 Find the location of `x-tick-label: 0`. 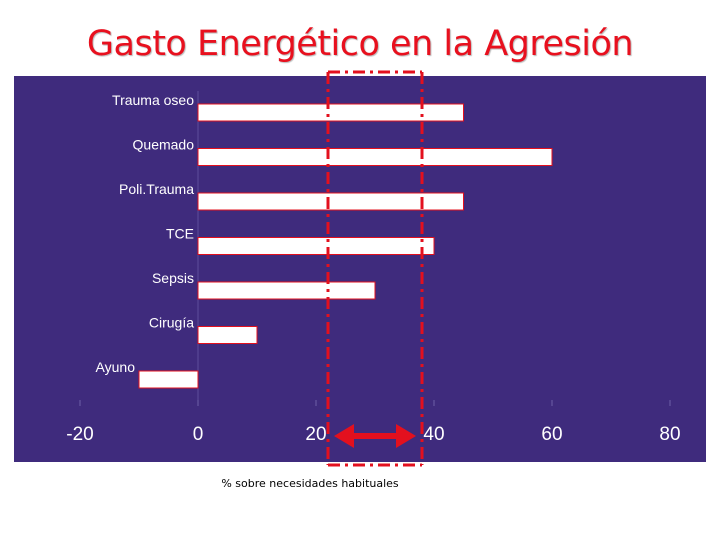

x-tick-label: 0 is located at coordinates (198, 434).